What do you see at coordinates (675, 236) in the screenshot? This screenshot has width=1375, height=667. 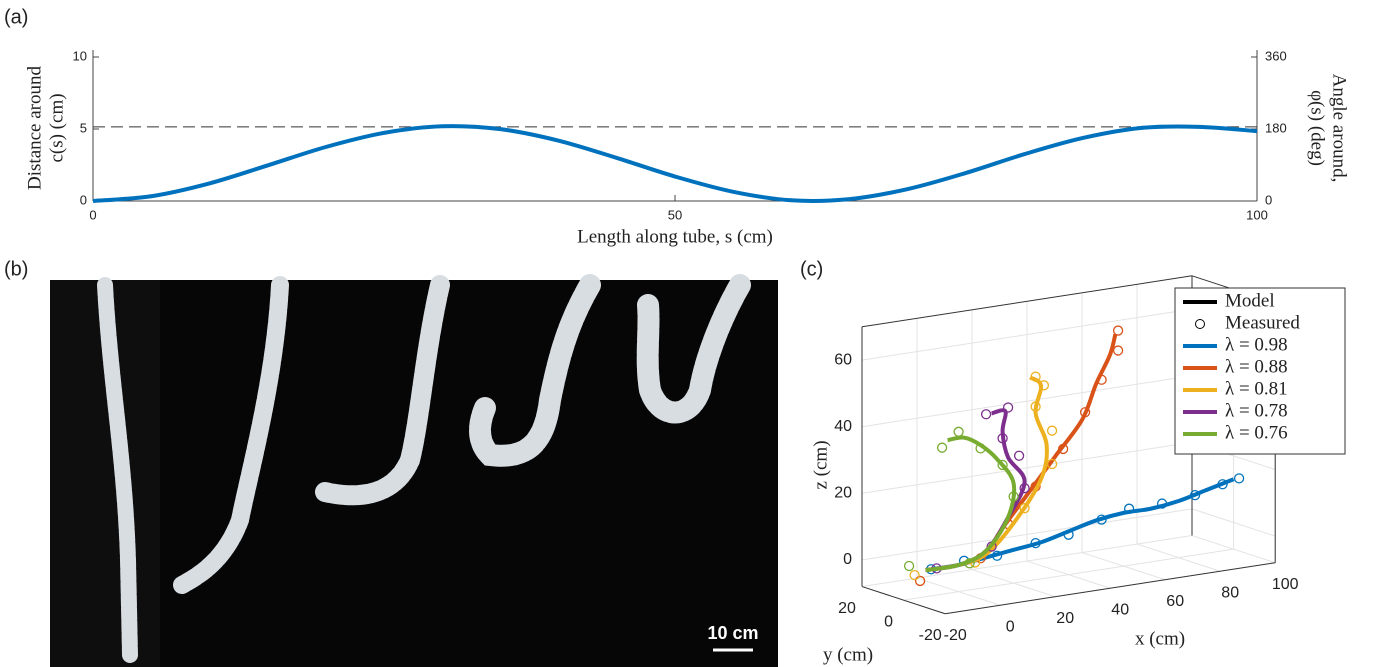 I see `x-axis-label: Length along tube, s (cm)` at bounding box center [675, 236].